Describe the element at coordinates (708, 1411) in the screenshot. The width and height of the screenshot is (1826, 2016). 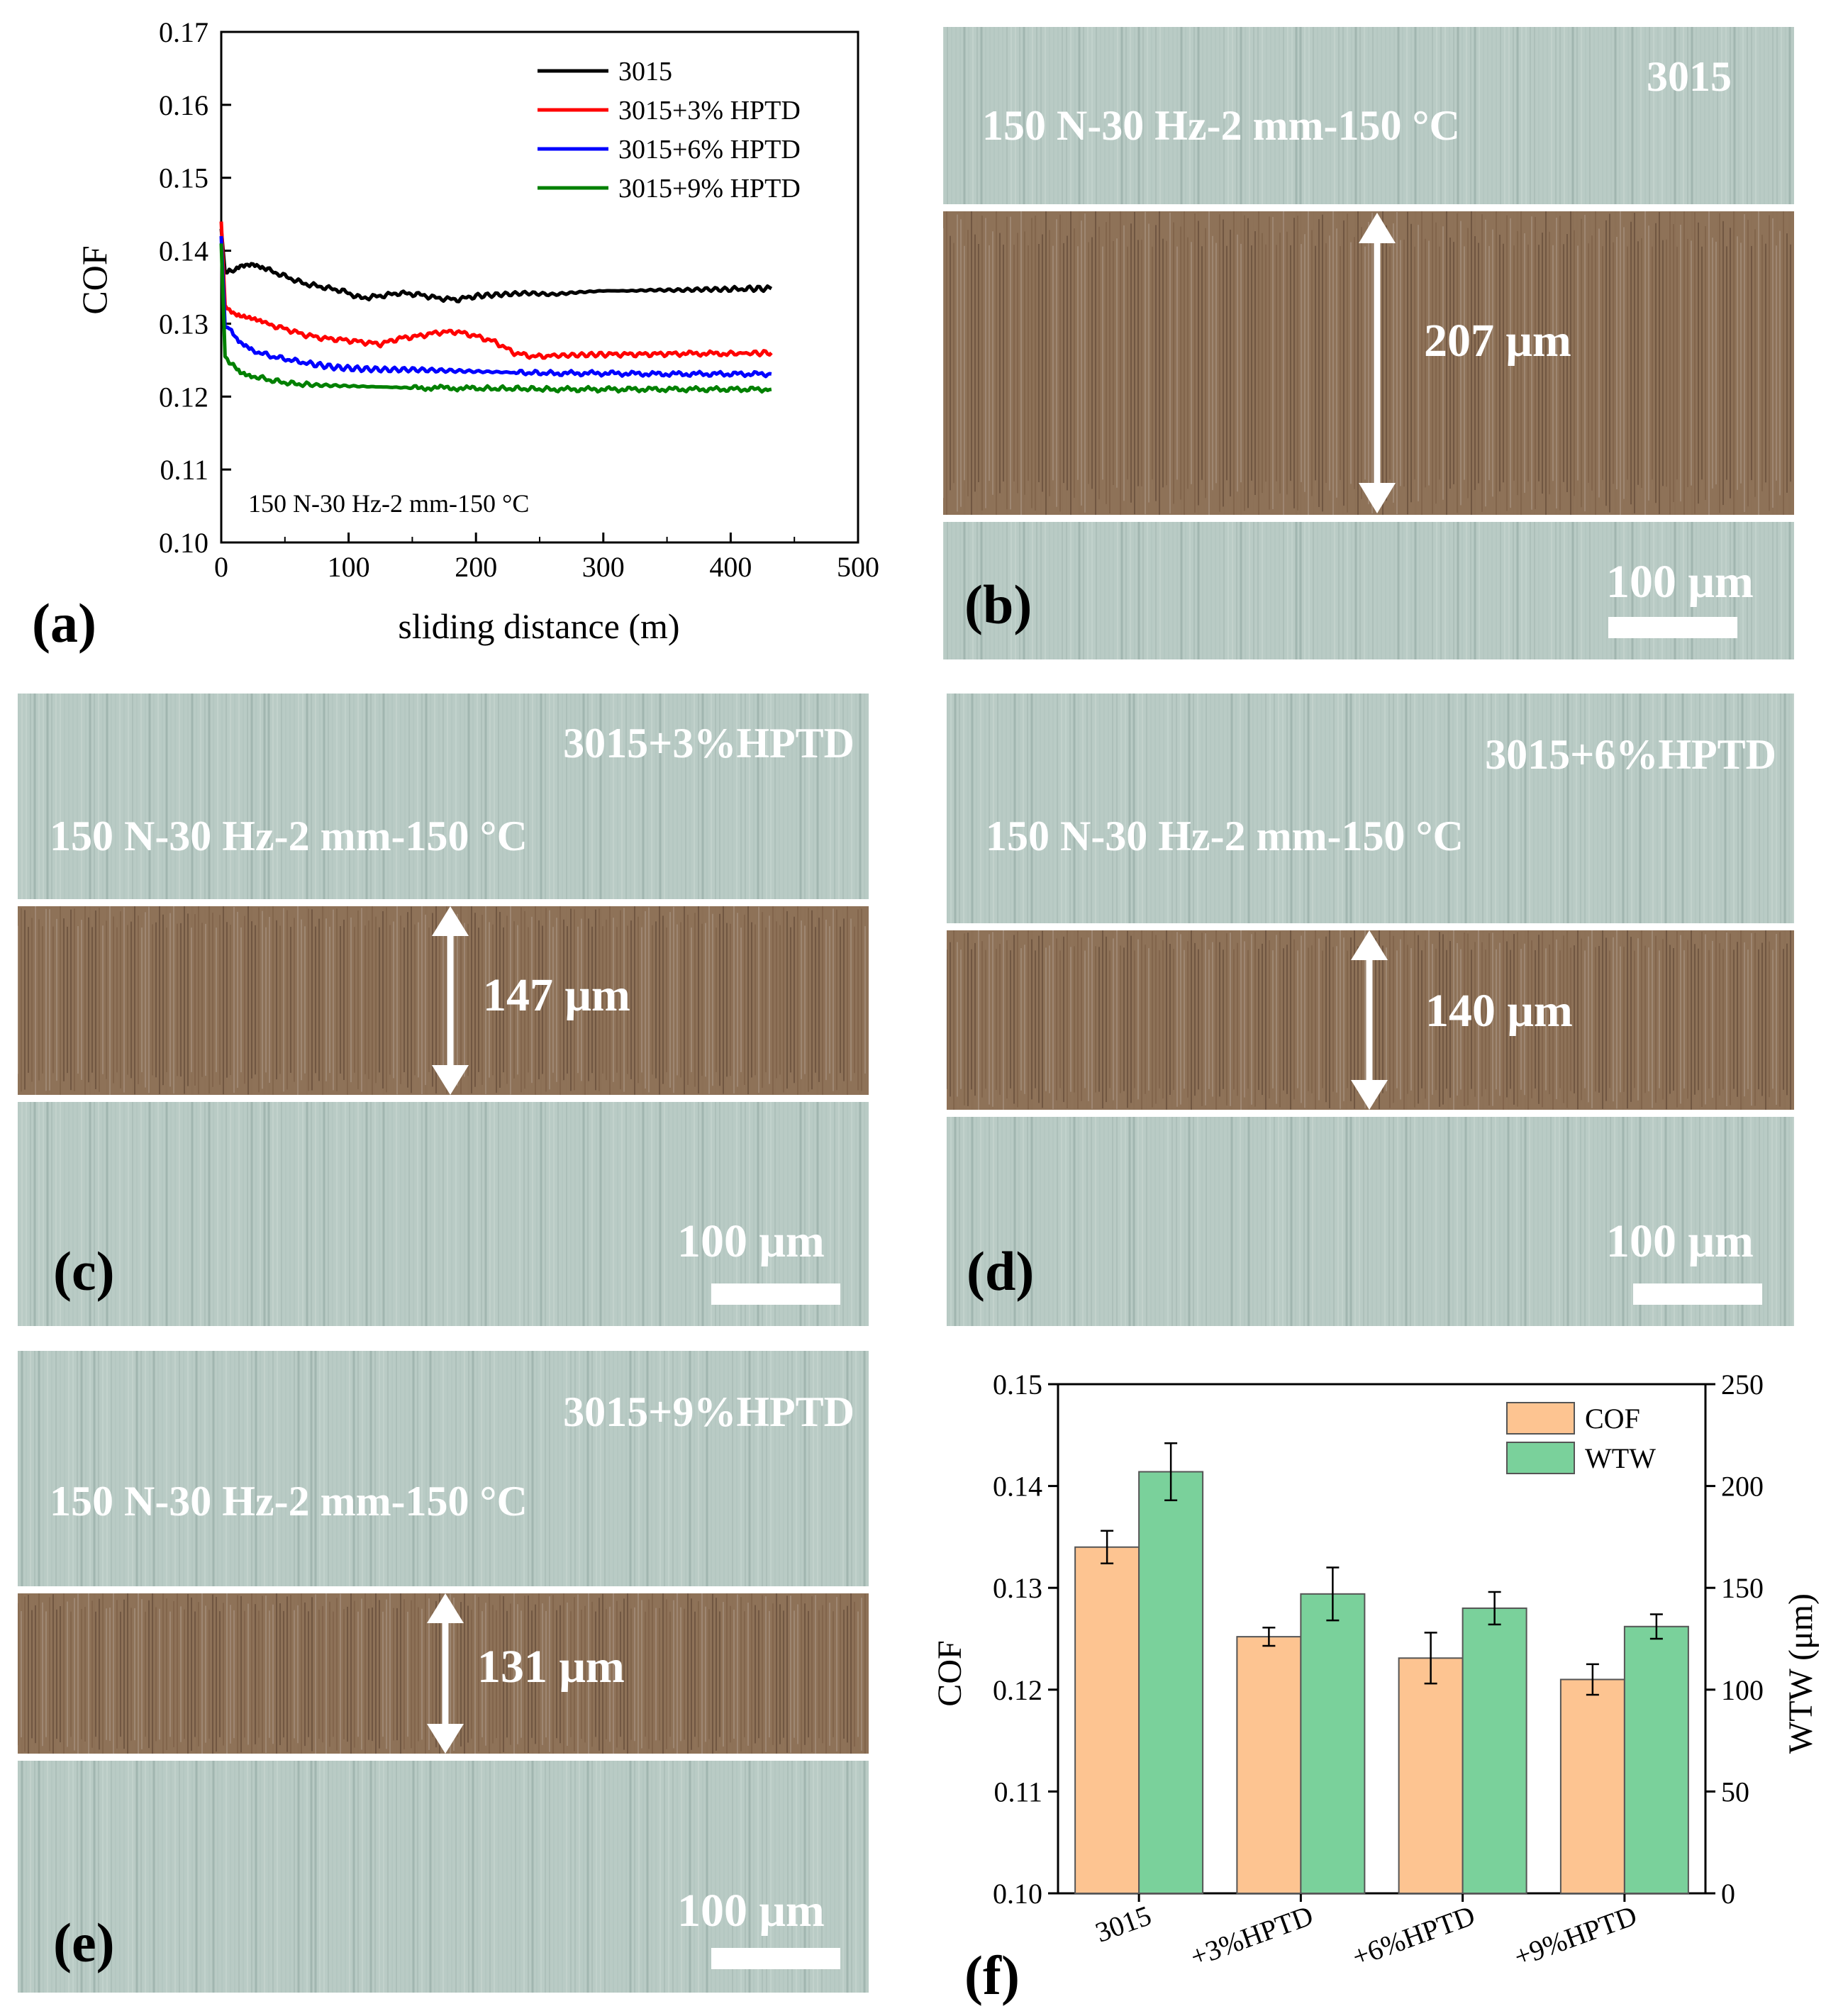
I see `micrograph-e-sample: 3015+9%HPTD` at that location.